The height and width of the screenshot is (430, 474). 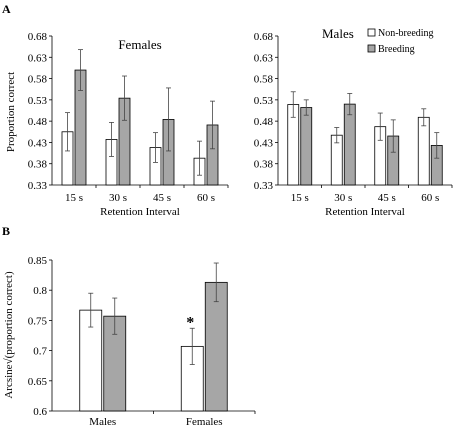 What do you see at coordinates (371, 32) in the screenshot?
I see `legend-swatch-non-breeding` at bounding box center [371, 32].